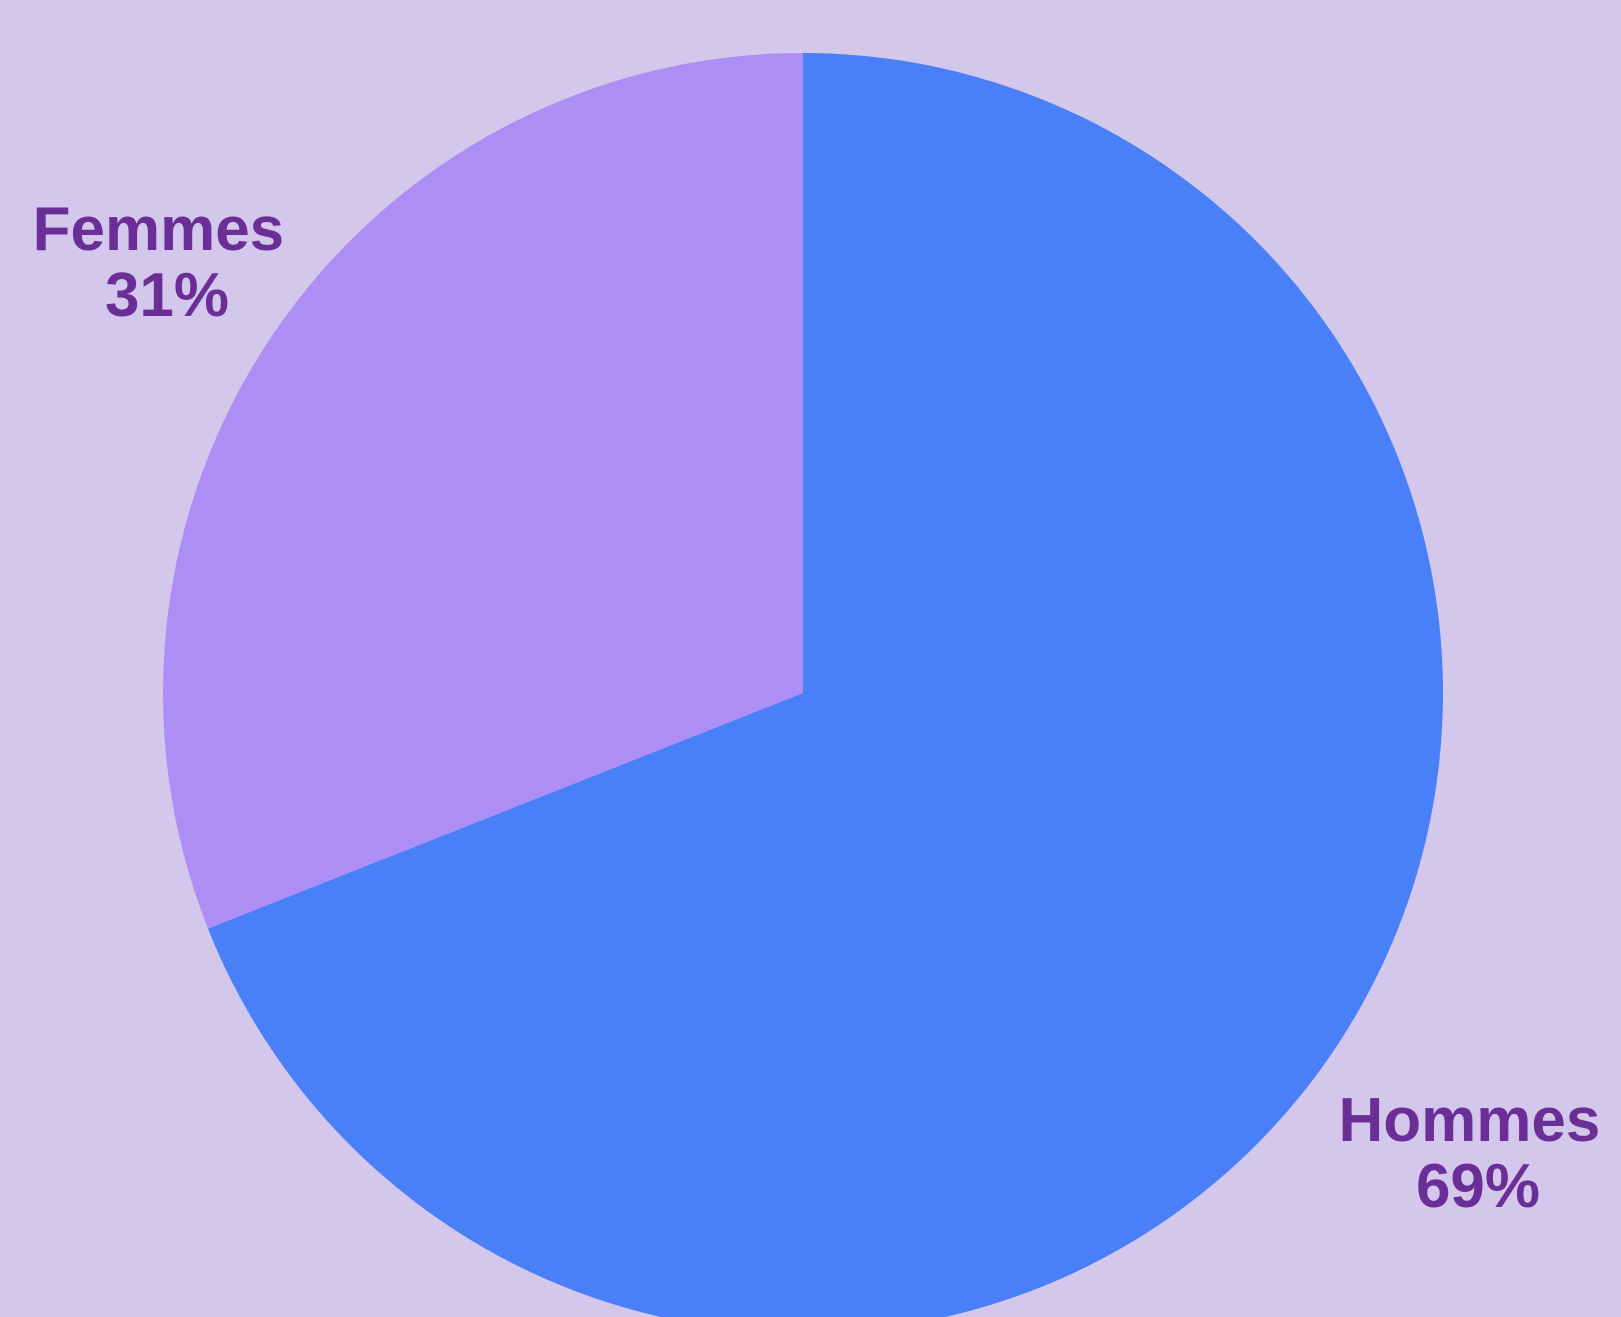 The width and height of the screenshot is (1621, 1317). What do you see at coordinates (167, 295) in the screenshot?
I see `label-femmes-value: 31%` at bounding box center [167, 295].